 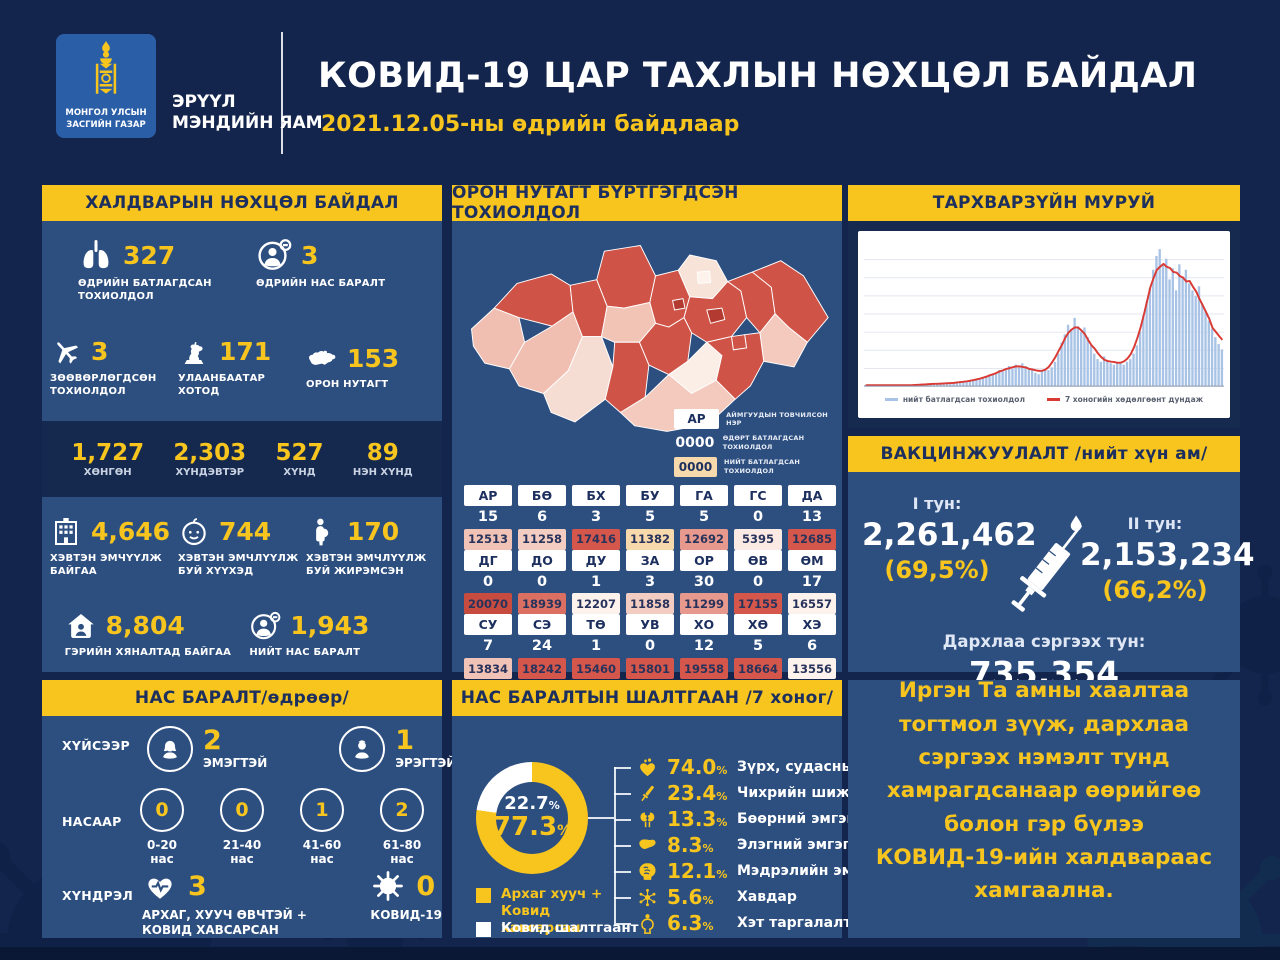 What do you see at coordinates (647, 203) in the screenshot?
I see `panel-title: ОРОН НУТАГТ БҮРТГЭГДСЭН ТОХИОЛДОЛ` at bounding box center [647, 203].